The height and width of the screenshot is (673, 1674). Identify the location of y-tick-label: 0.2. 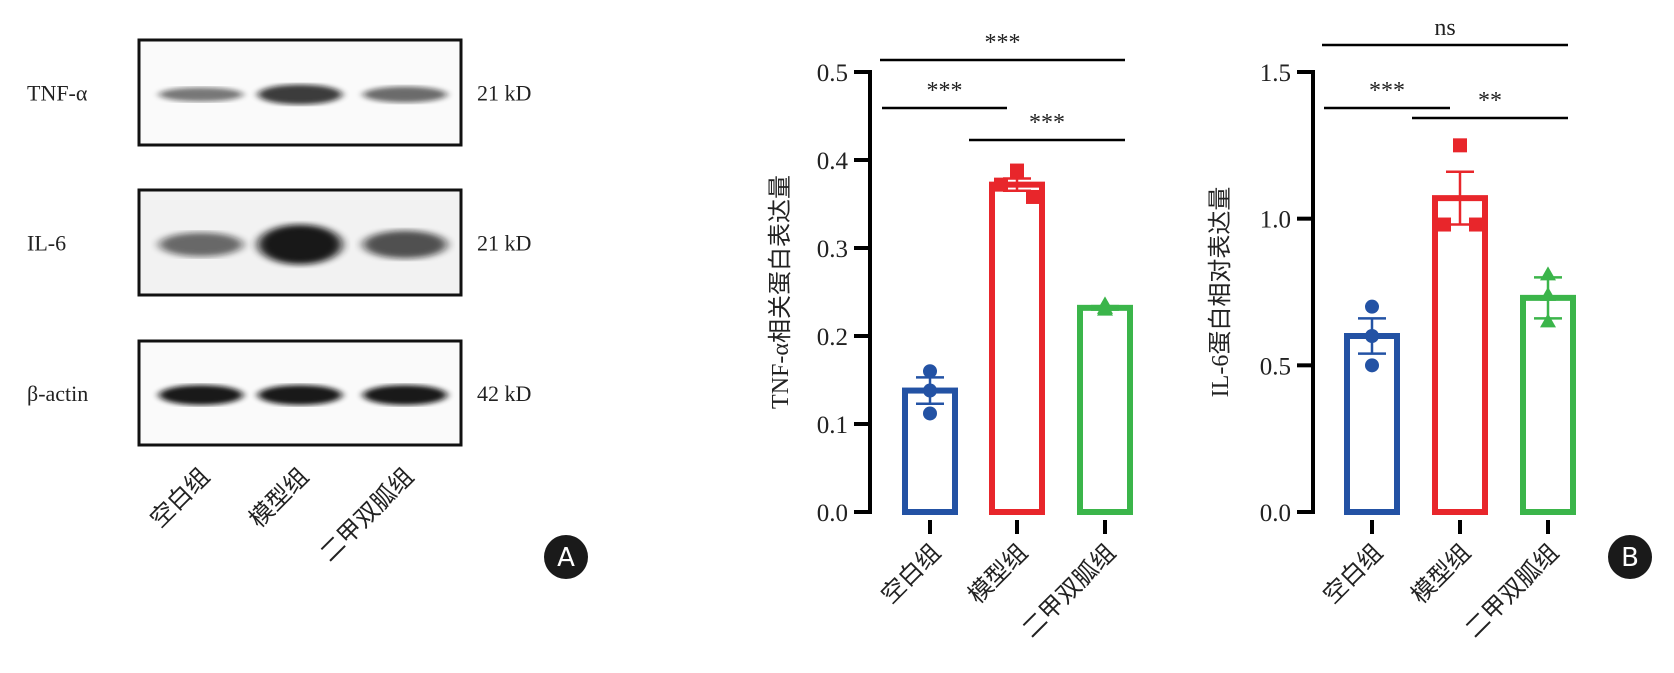
(832, 337).